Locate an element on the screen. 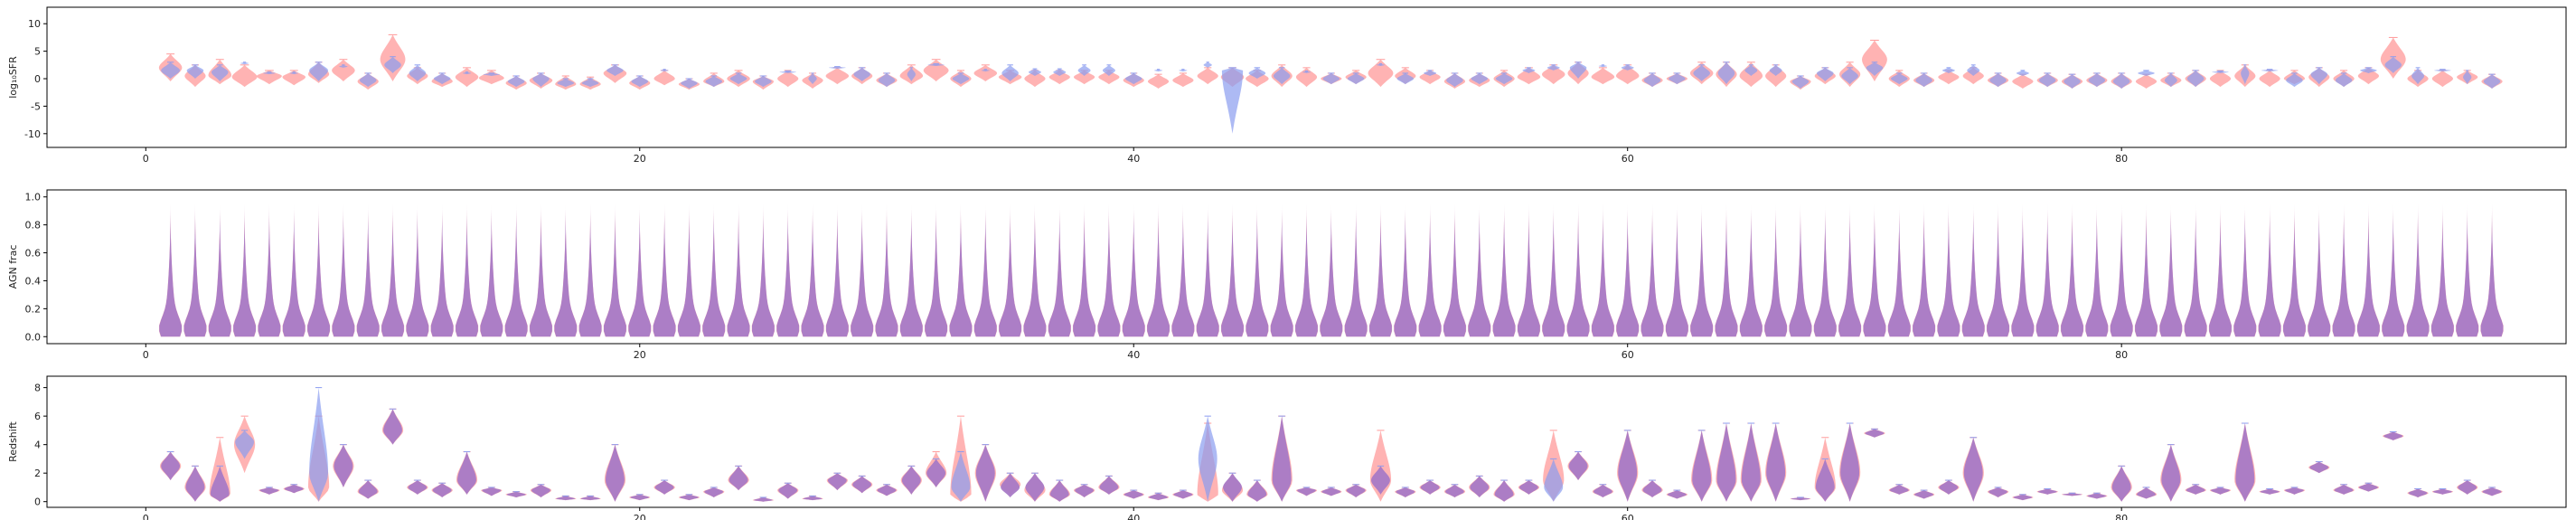  y-tick-label: 0 is located at coordinates (37, 79).